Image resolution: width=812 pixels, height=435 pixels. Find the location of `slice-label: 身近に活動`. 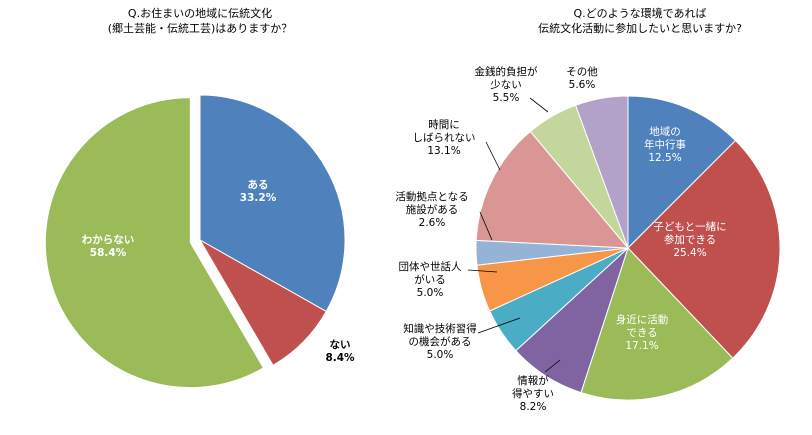

slice-label: 身近に活動 is located at coordinates (642, 319).